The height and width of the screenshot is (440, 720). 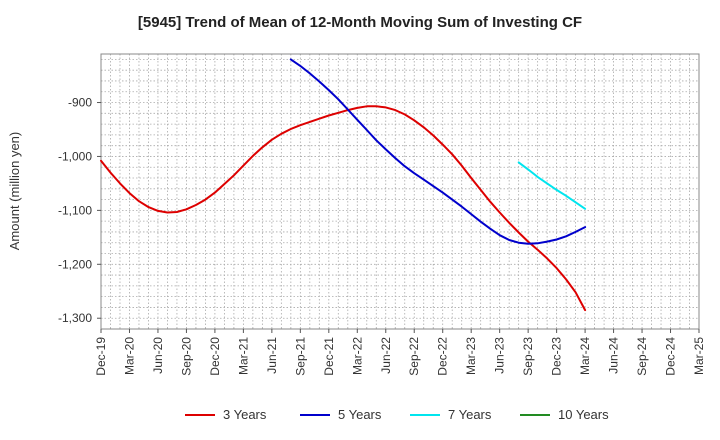 What do you see at coordinates (80, 103) in the screenshot?
I see `y-tick-label: -900` at bounding box center [80, 103].